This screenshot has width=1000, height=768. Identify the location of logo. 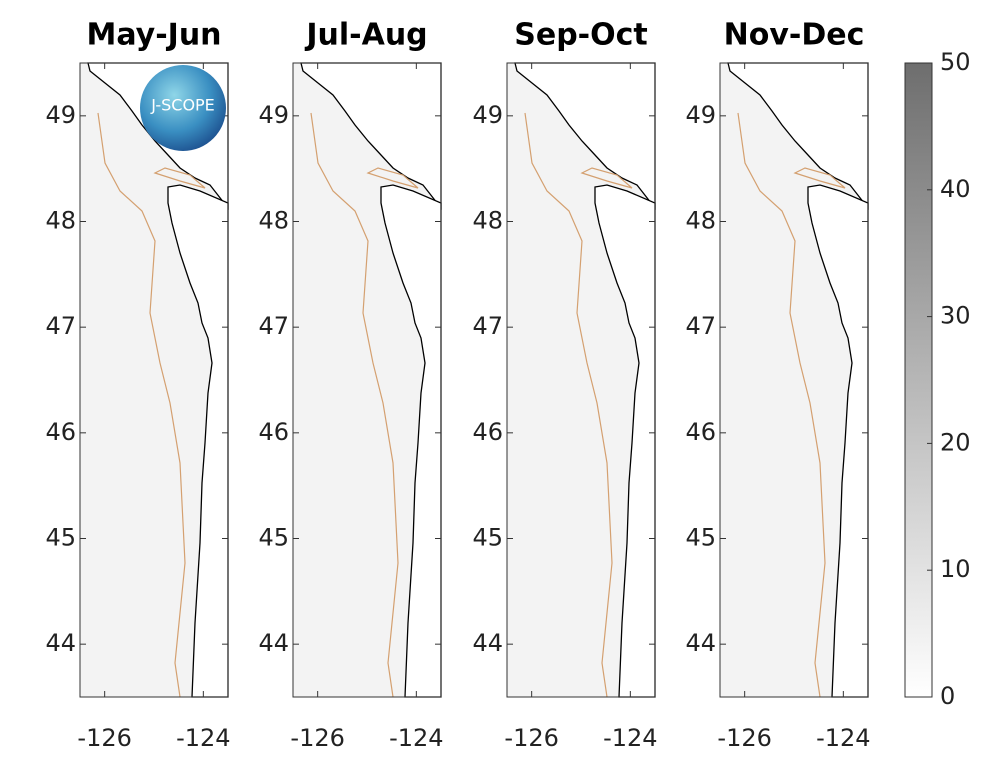
(183, 108).